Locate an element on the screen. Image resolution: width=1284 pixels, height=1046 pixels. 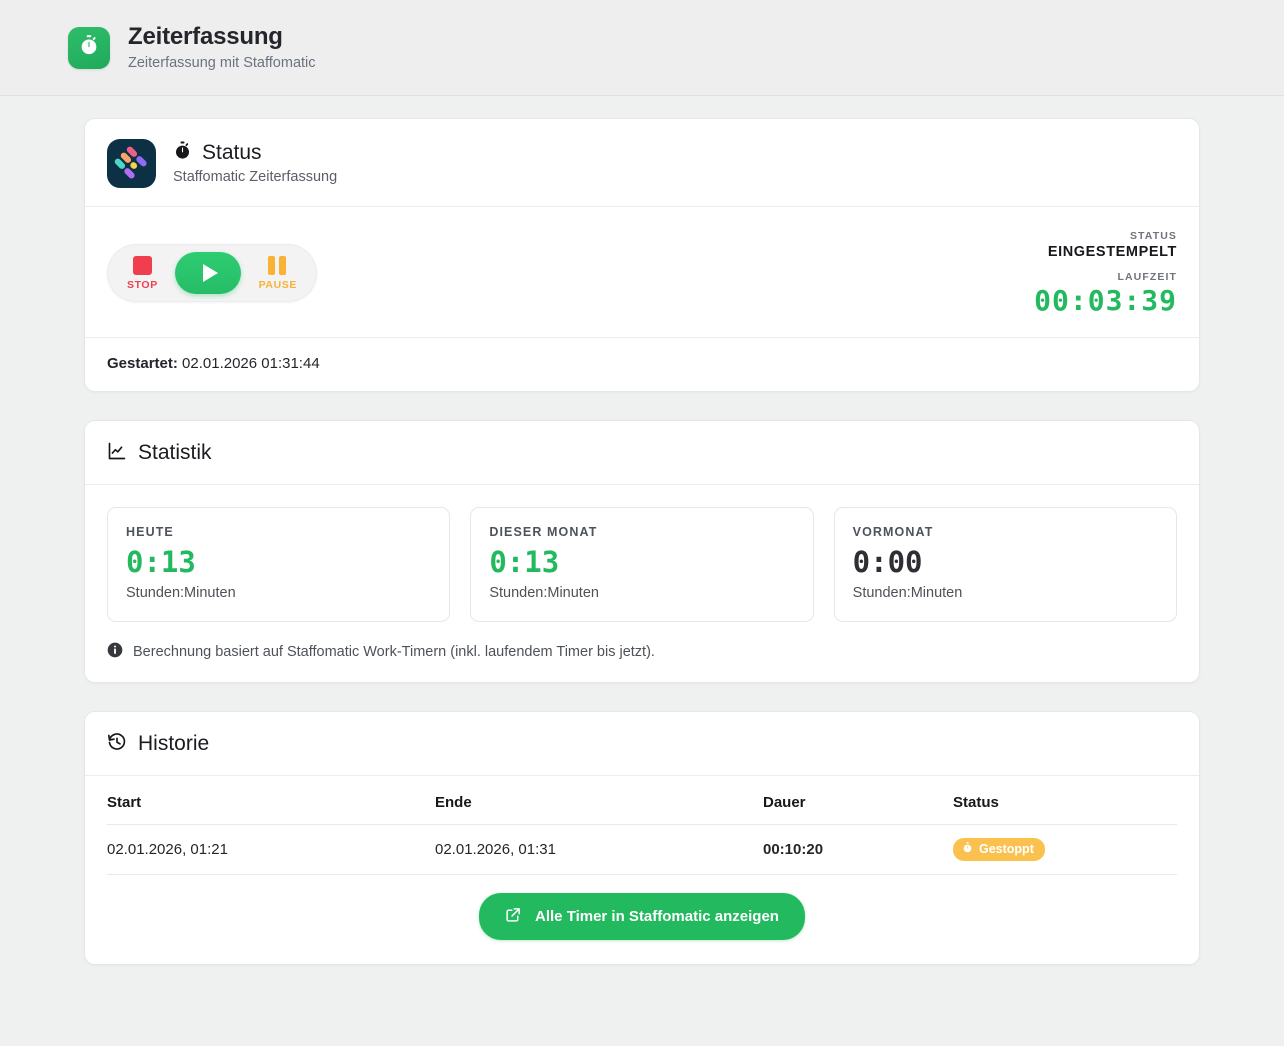
column-header-start: Start is located at coordinates (271, 802).